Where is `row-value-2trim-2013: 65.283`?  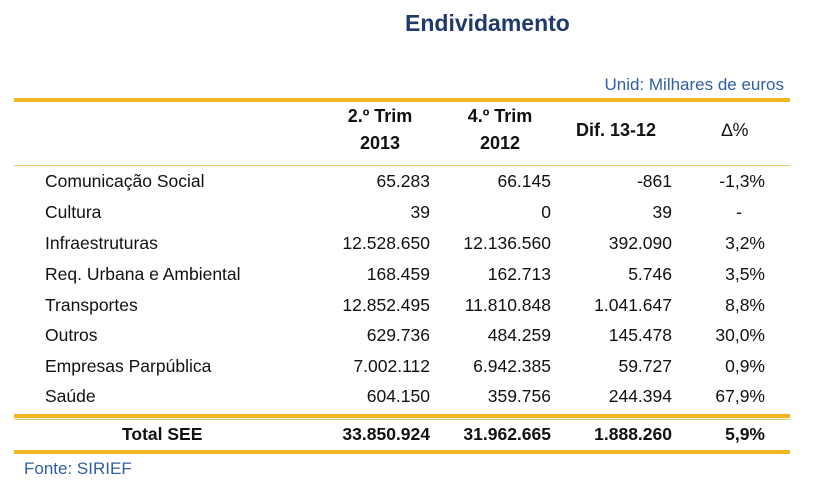 row-value-2trim-2013: 65.283 is located at coordinates (403, 181).